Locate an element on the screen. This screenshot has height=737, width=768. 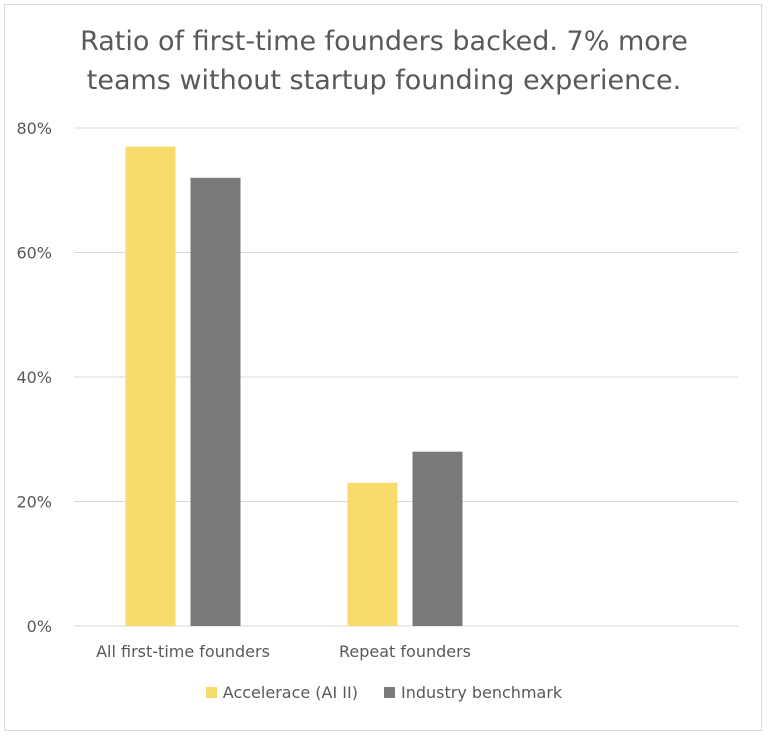
y-tick-label: 60% is located at coordinates (34, 253).